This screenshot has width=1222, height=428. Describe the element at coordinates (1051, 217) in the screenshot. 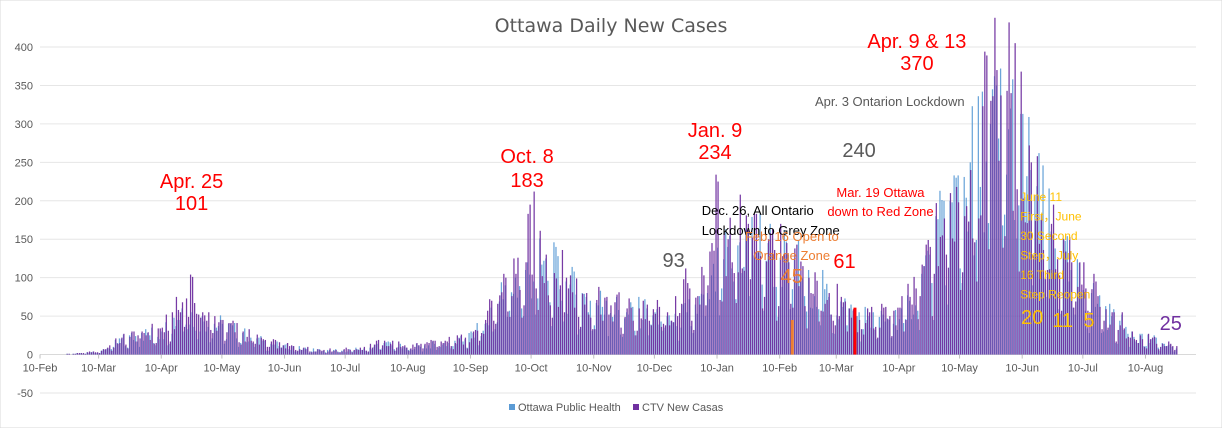

I see `annotation-label: First，June` at that location.